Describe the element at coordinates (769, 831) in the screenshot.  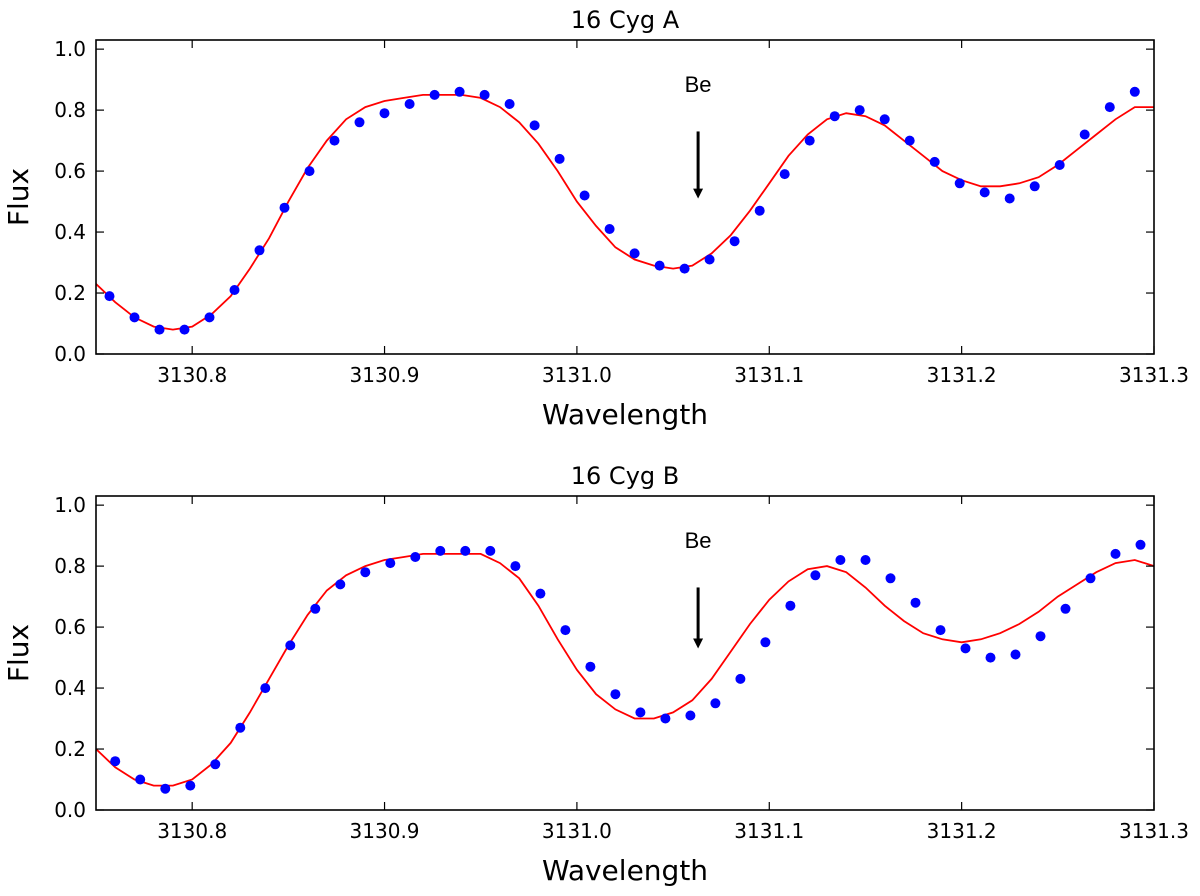
I see `x-tick-label: 3131.1` at that location.